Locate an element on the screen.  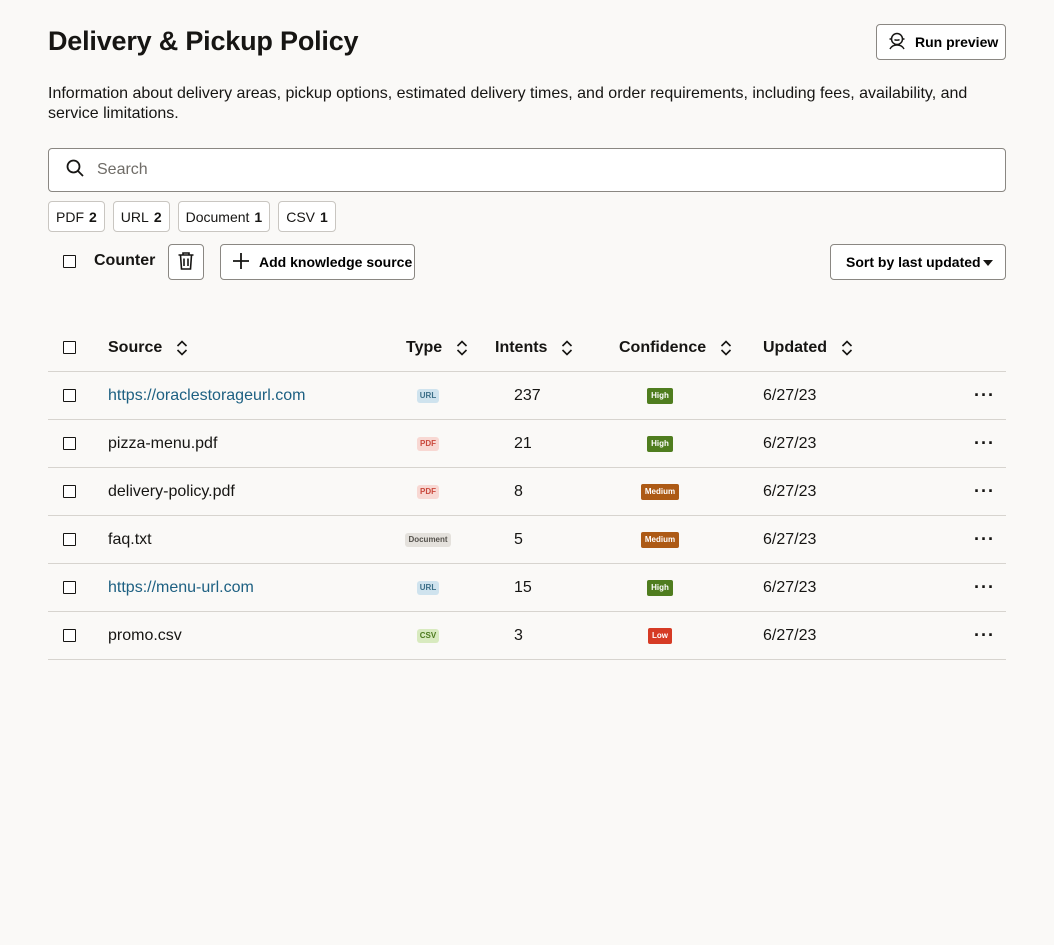
source-name: pizza-menu.pdf is located at coordinates (163, 443).